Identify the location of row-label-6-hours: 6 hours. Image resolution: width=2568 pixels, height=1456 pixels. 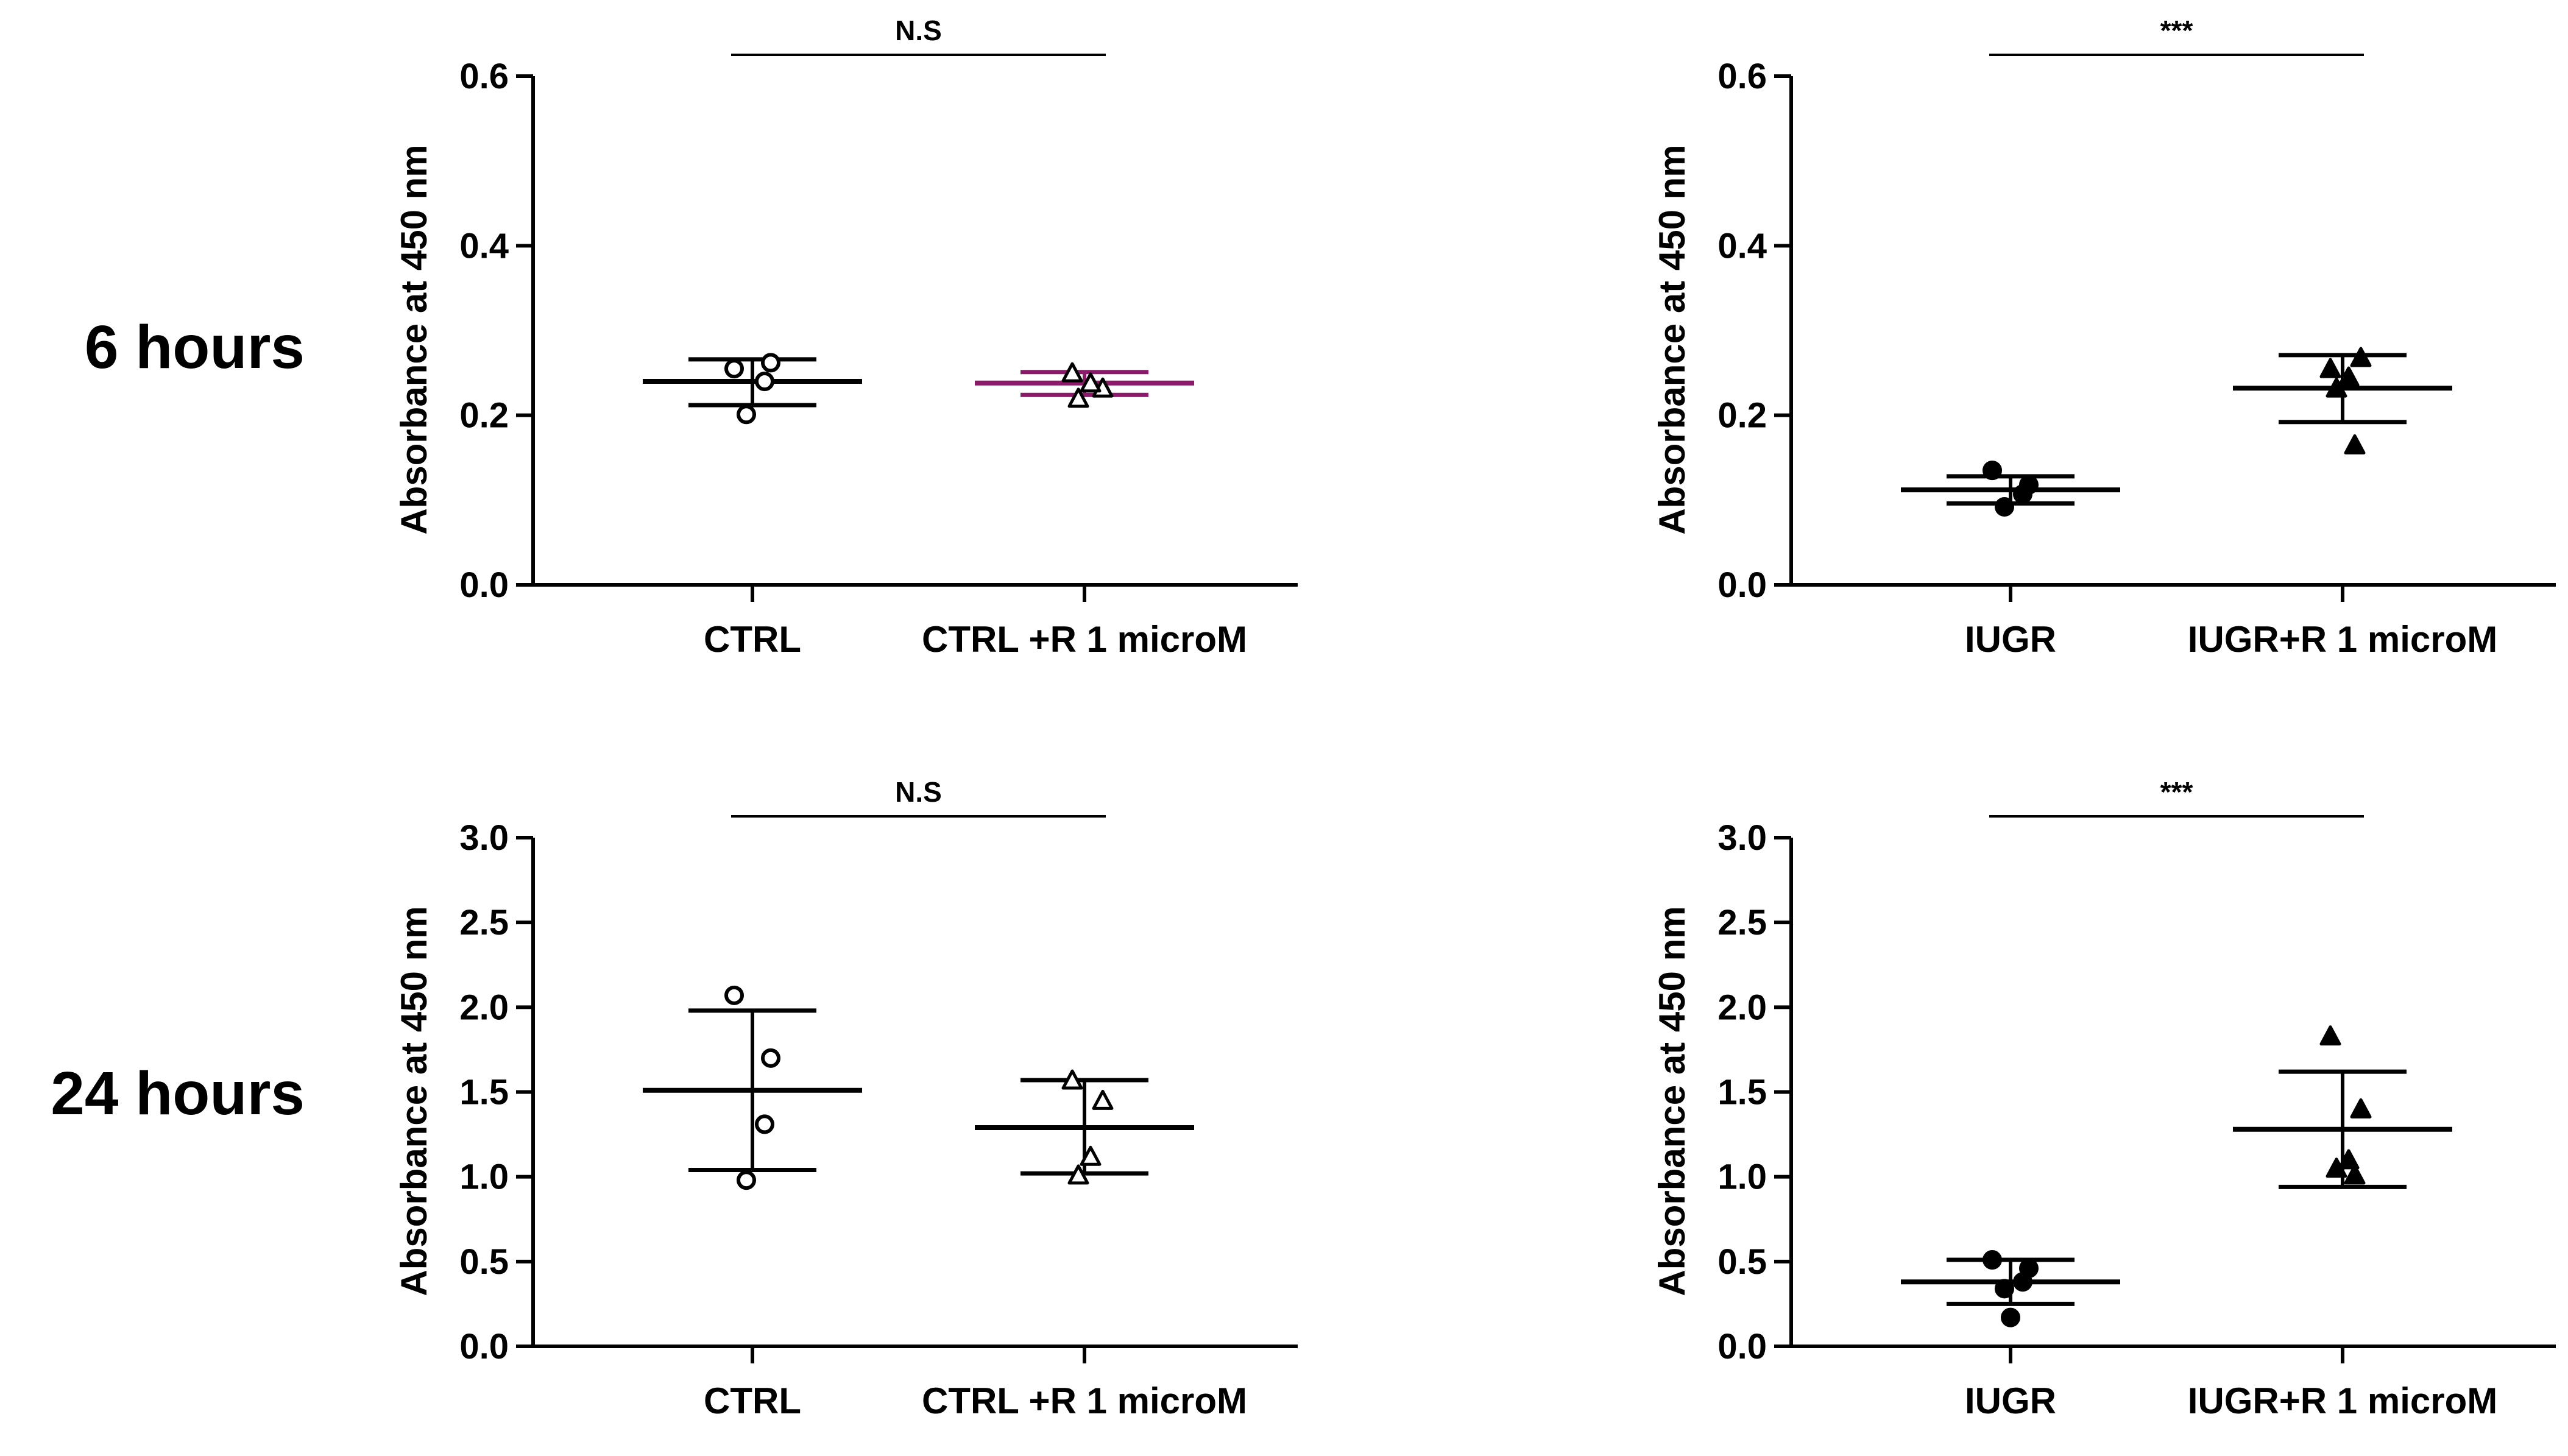
(194, 347).